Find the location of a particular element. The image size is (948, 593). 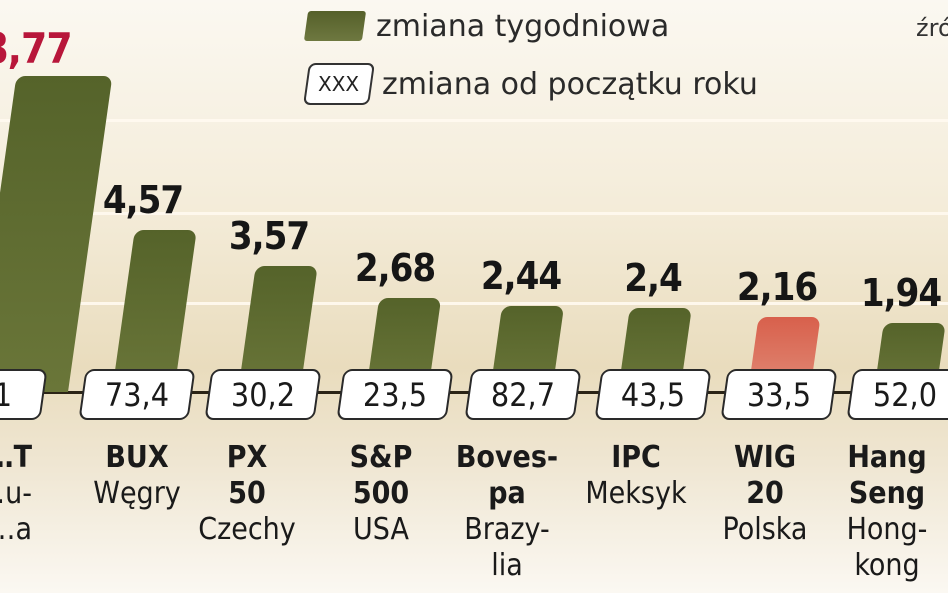

ytd-value-box: …1 is located at coordinates (24, 394).